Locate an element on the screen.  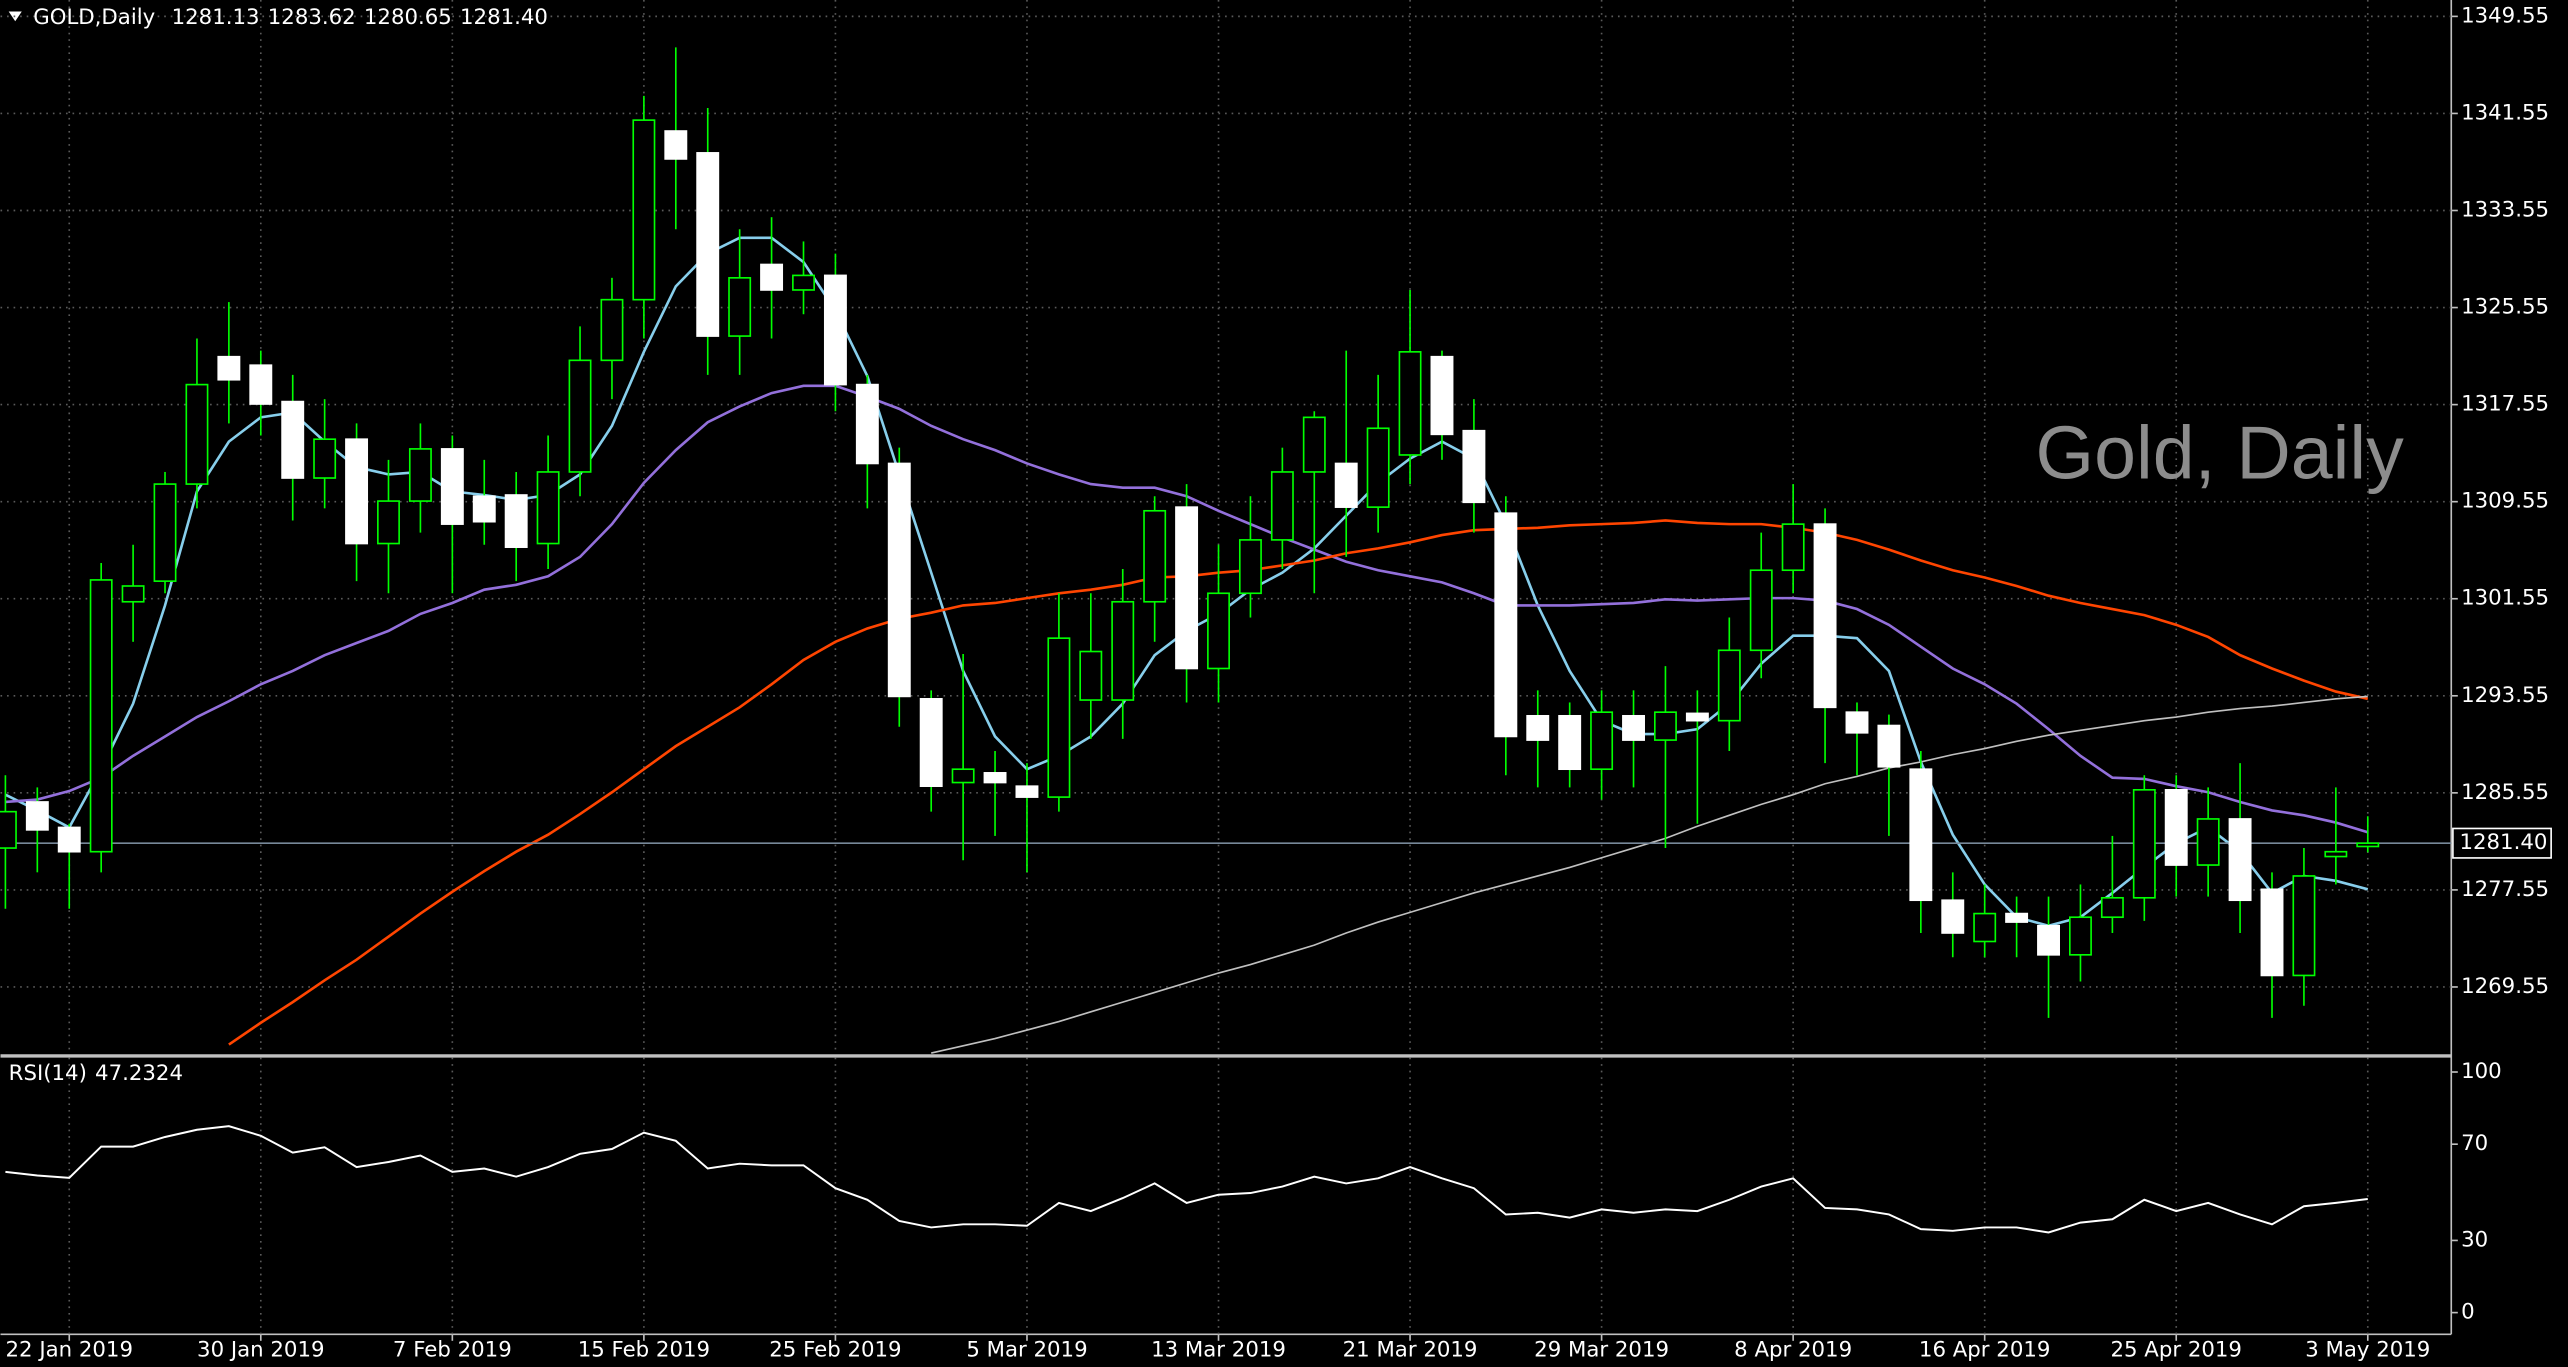
y-tick-label: 1333.55 is located at coordinates (2505, 209).